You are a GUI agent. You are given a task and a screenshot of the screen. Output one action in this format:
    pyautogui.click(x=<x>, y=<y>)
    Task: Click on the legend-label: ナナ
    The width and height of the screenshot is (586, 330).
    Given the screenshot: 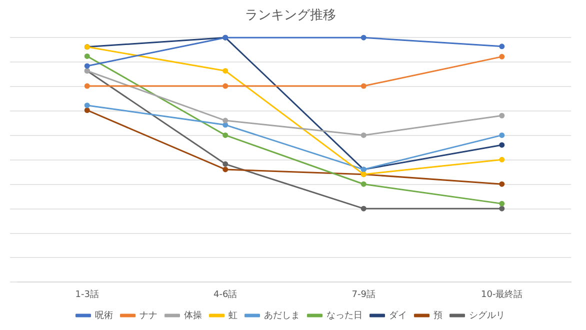 What is the action you would take?
    pyautogui.click(x=148, y=315)
    